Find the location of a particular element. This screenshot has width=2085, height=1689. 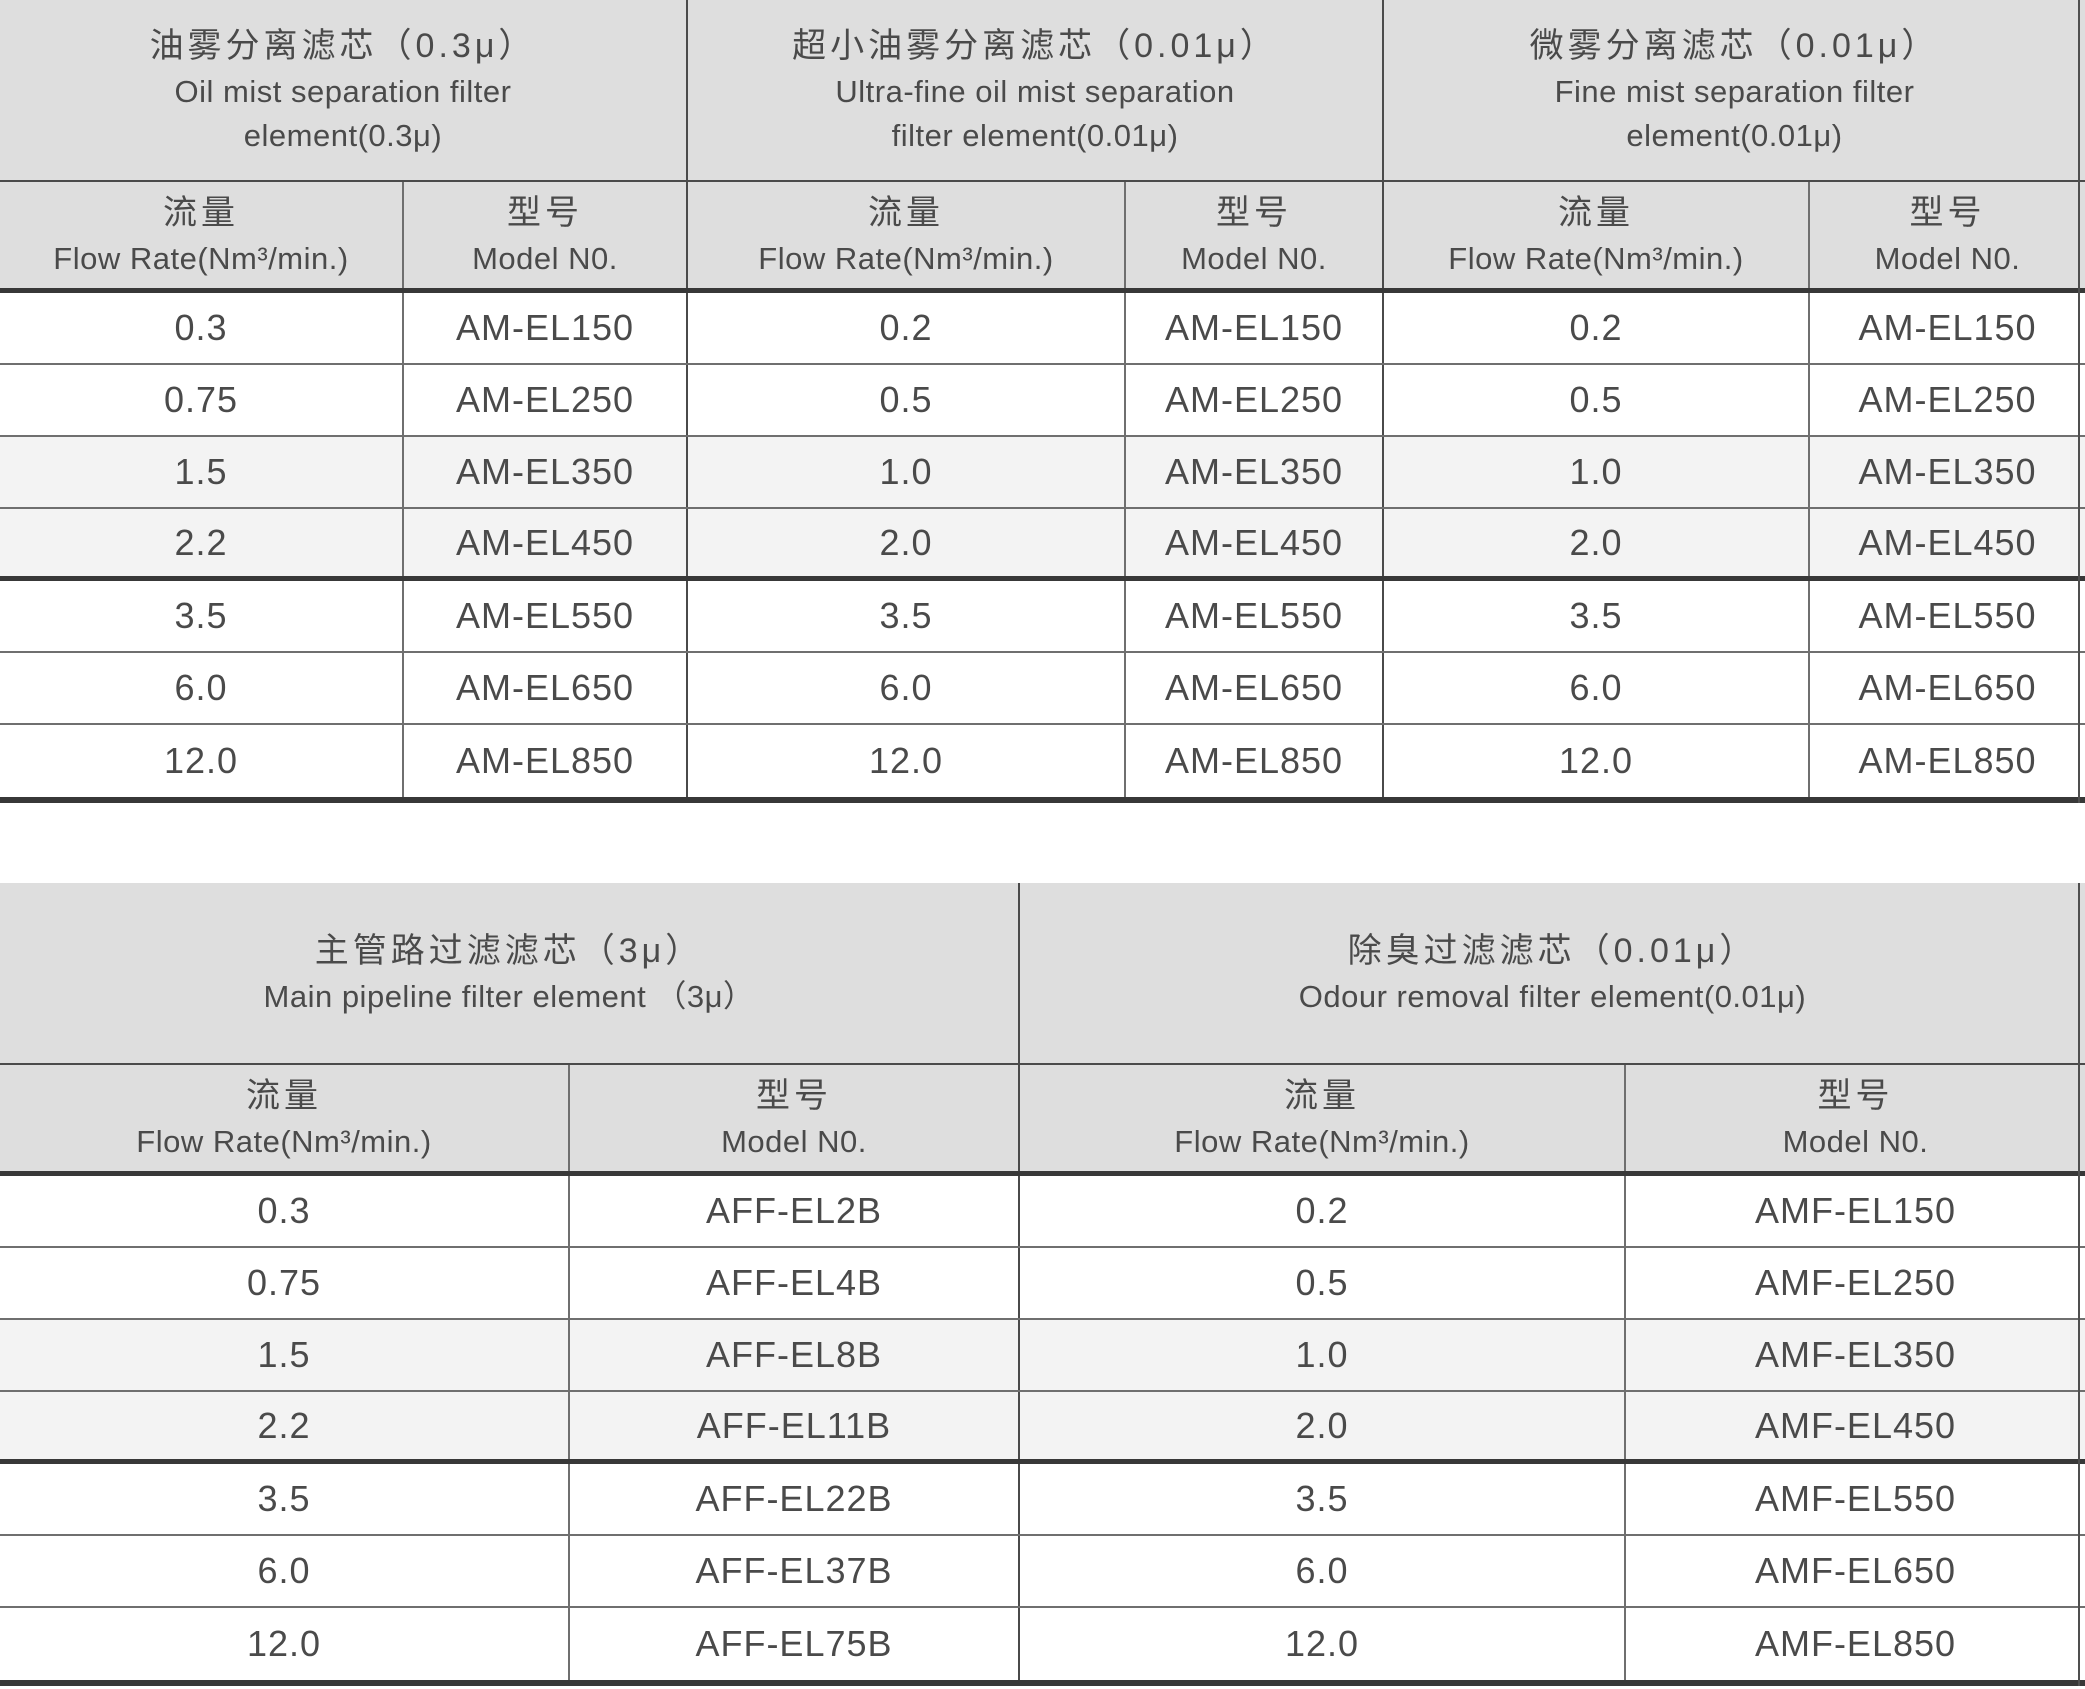

data-row: 0.3 AFF-EL2B 0.2 AMF-EL150 is located at coordinates (1042, 1212).